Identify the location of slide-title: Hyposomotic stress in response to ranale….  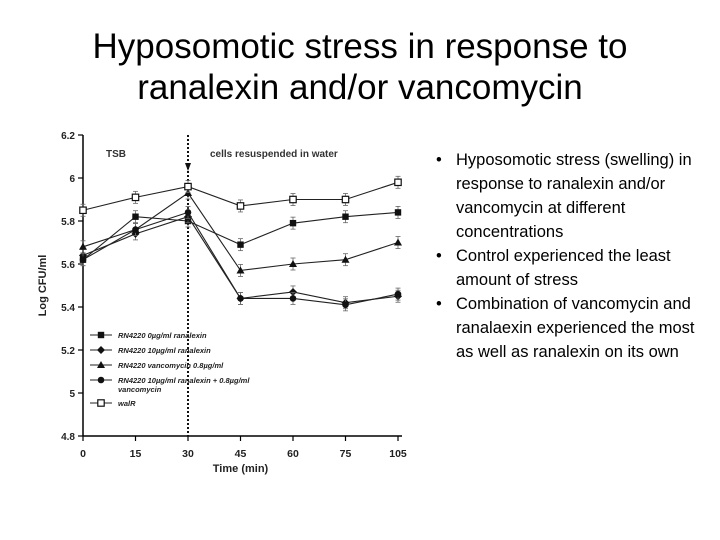
(360, 67).